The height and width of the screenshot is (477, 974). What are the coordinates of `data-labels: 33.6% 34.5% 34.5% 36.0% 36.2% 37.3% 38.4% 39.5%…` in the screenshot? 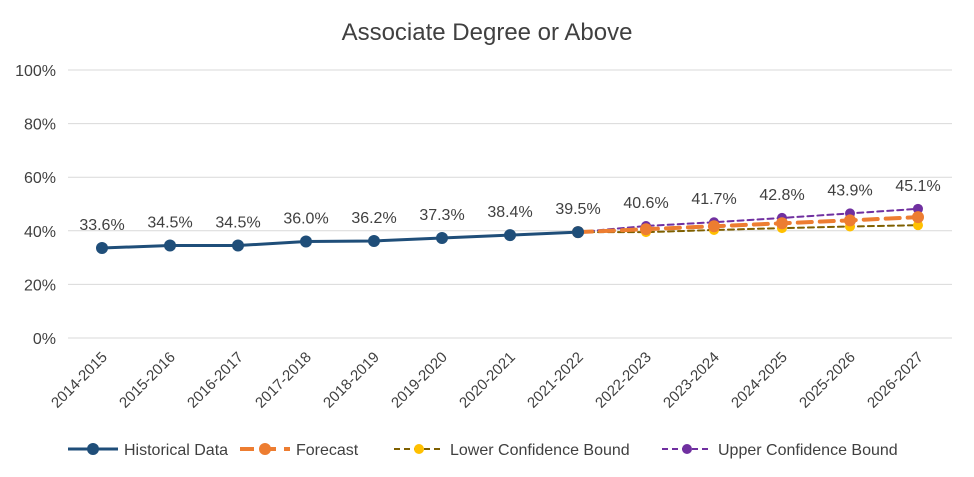 It's located at (509, 206).